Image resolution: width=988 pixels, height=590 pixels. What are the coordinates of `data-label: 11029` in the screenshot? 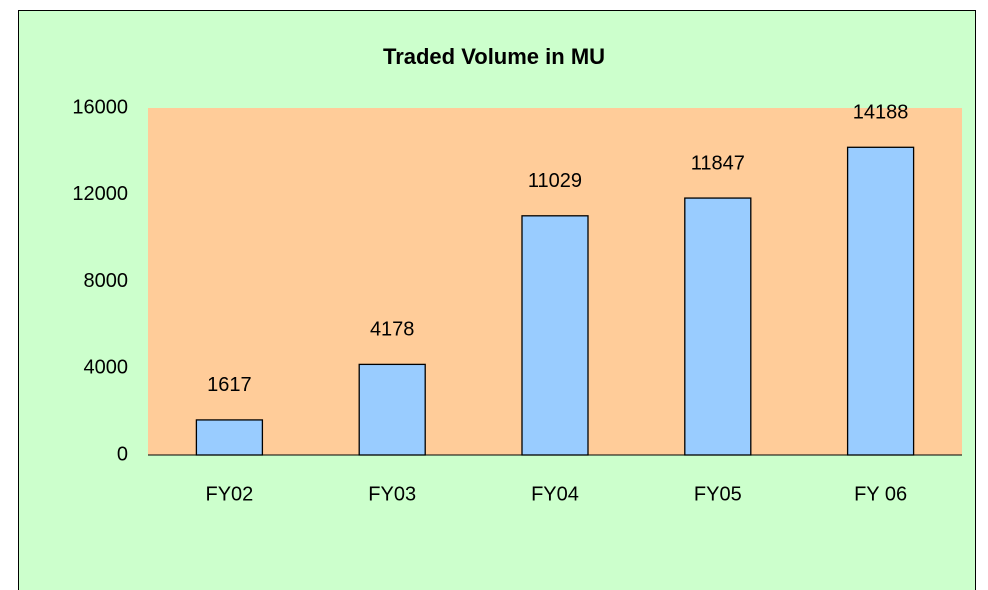 It's located at (555, 181).